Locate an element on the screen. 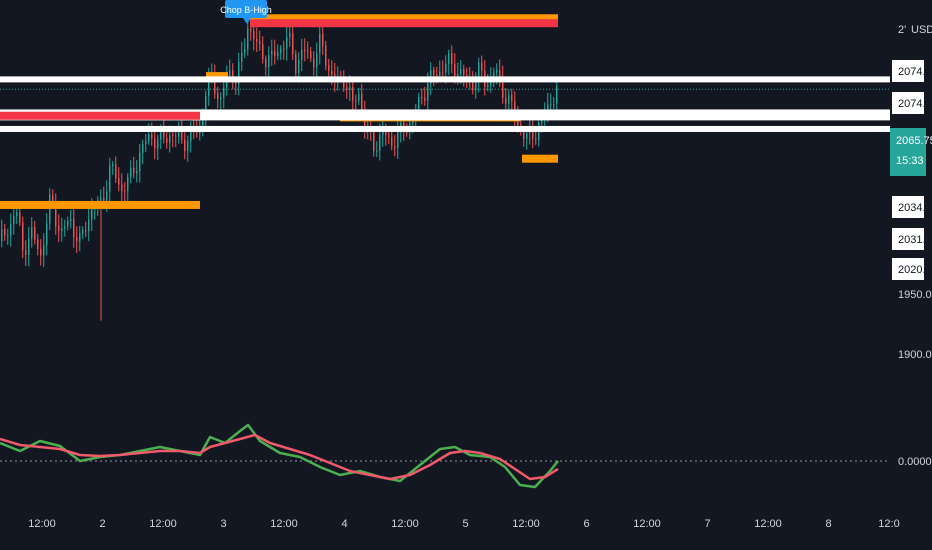  price-tag-5: 2020.30 is located at coordinates (912, 269).